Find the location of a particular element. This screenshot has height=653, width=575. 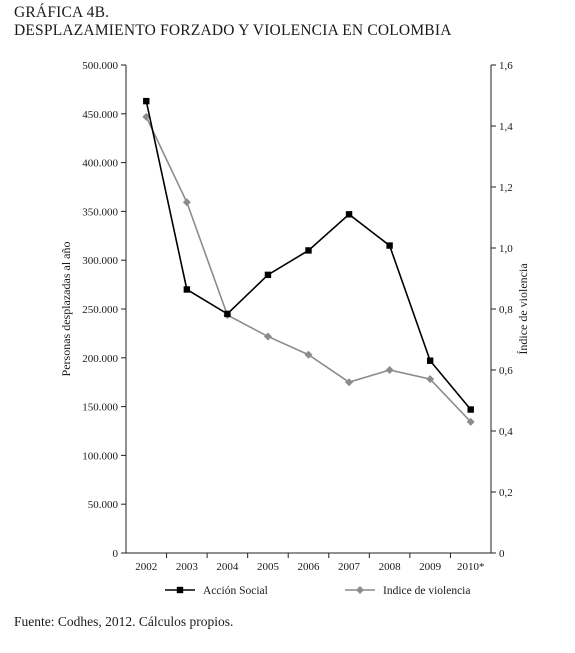

right-y-tick-label: 1,0 is located at coordinates (506, 249).